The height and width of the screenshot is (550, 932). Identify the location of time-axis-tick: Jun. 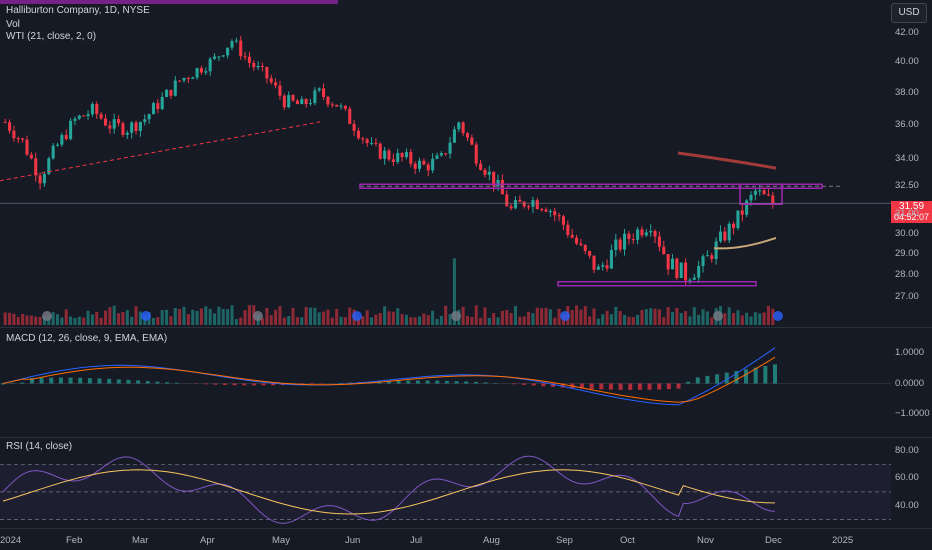
(353, 540).